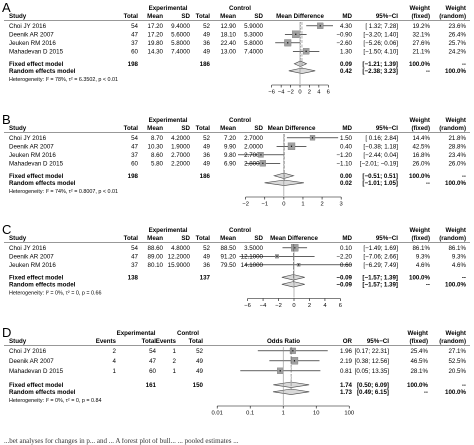 Image resolution: width=474 pixels, height=445 pixels. Describe the element at coordinates (346, 138) in the screenshot. I see `study-estimate: 1.50` at that location.